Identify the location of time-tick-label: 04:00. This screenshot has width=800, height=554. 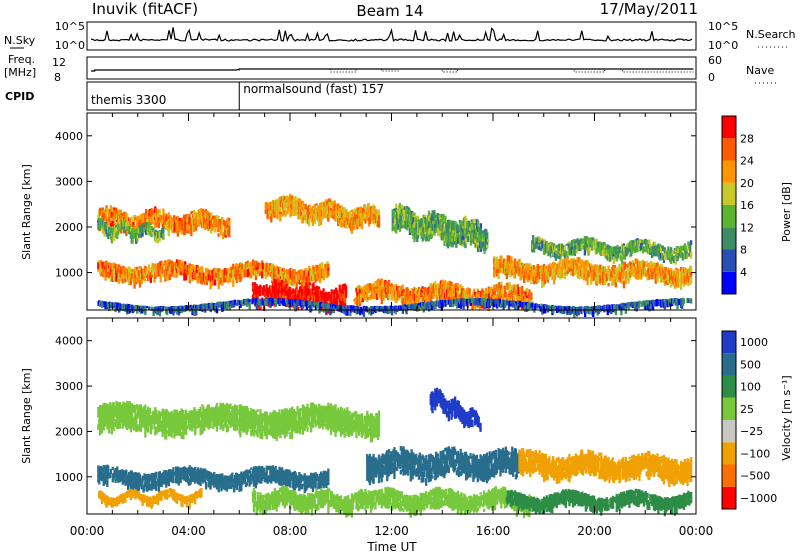
(188, 531).